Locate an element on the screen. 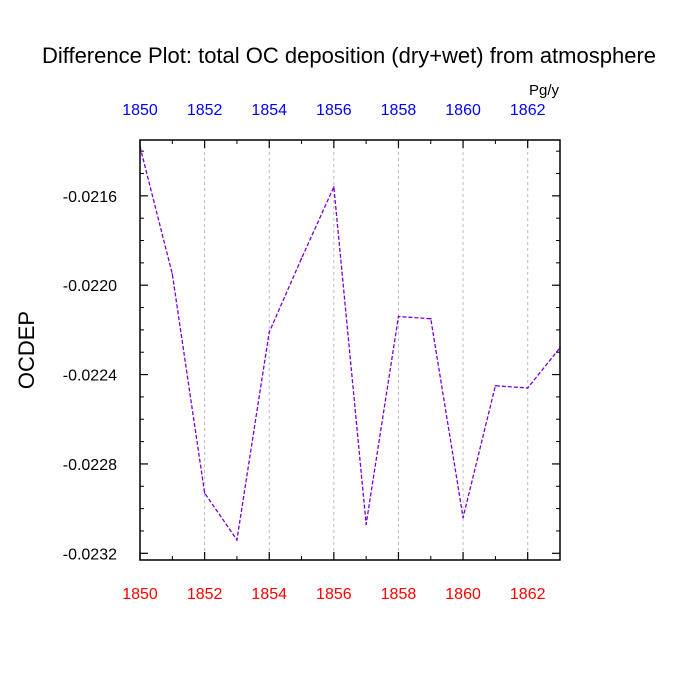 The width and height of the screenshot is (700, 700). x-tick-label-bottom-2: 1854 is located at coordinates (269, 594).